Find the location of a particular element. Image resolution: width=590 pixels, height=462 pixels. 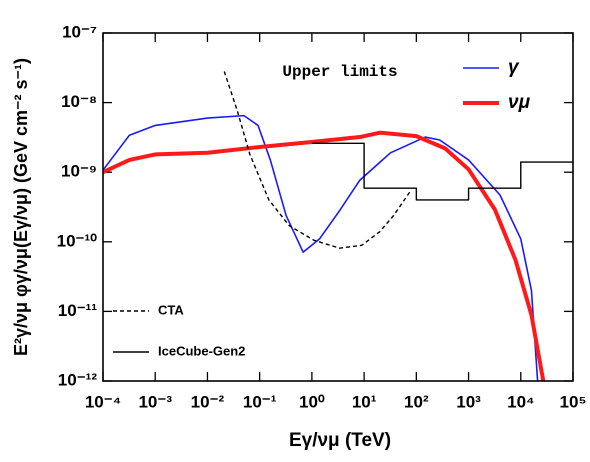

legend-label: CTA is located at coordinates (171, 309).